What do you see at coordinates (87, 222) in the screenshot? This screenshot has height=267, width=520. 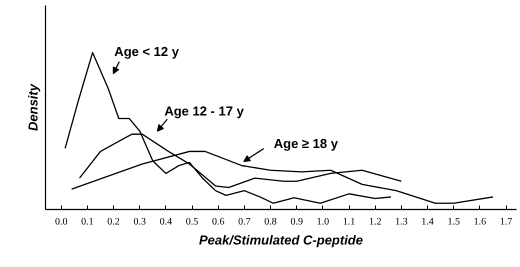 I see `x-tick-label: 0.1` at bounding box center [87, 222].